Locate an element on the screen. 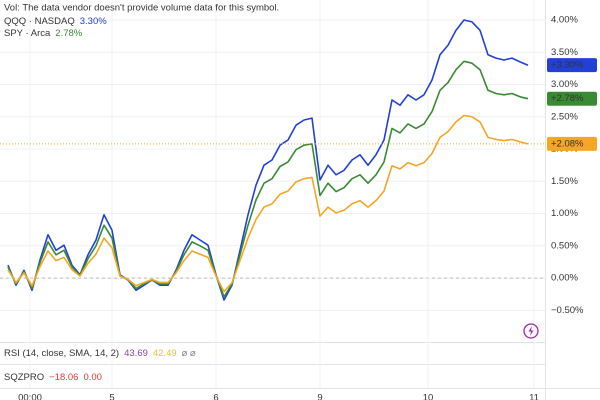 The height and width of the screenshot is (400, 600). y-tick-label: 3.50% is located at coordinates (564, 52).